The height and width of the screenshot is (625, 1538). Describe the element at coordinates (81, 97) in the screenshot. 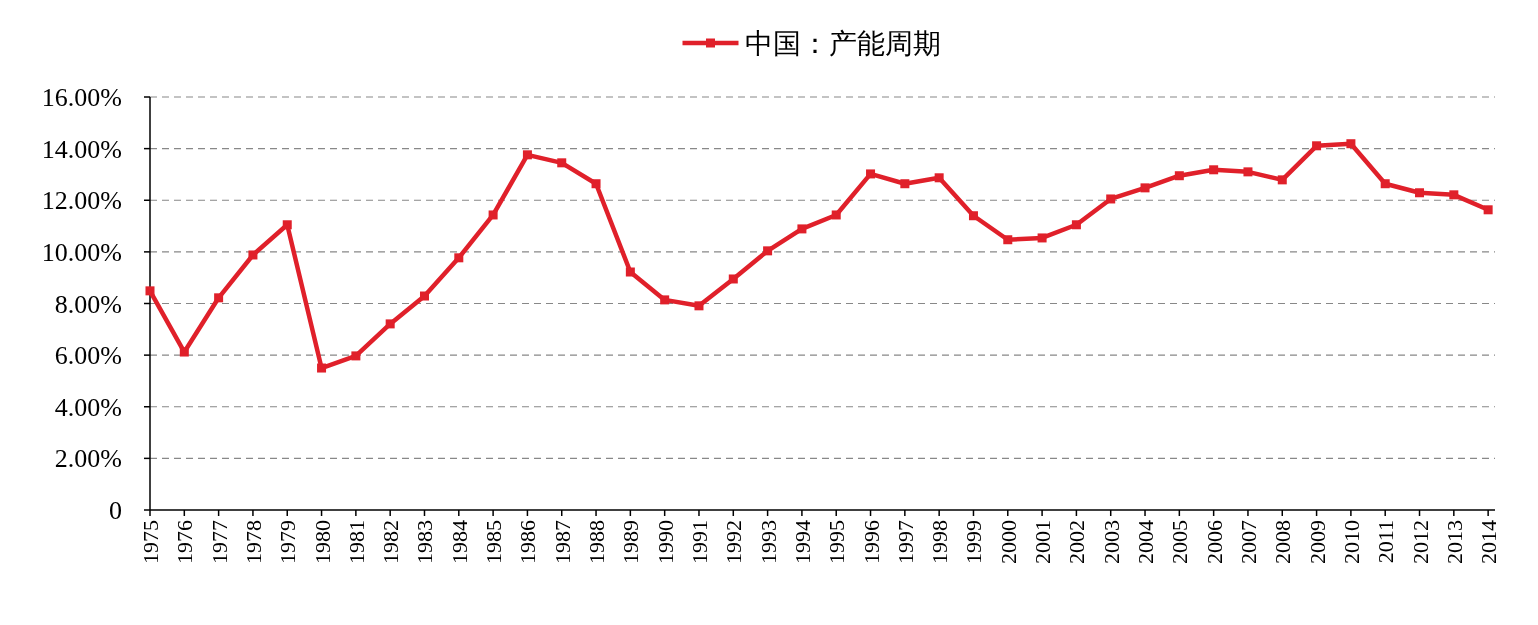

I see `y-tick-label: 16.00%` at that location.